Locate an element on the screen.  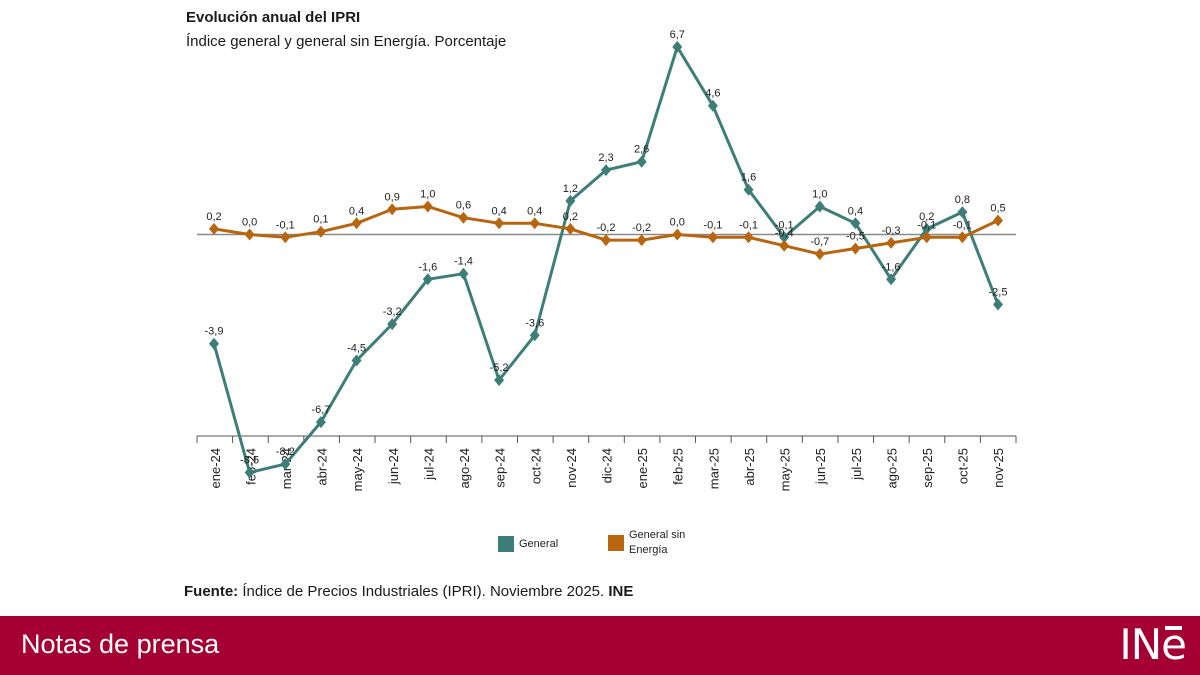
data-label-general: -2,5 is located at coordinates (998, 293).